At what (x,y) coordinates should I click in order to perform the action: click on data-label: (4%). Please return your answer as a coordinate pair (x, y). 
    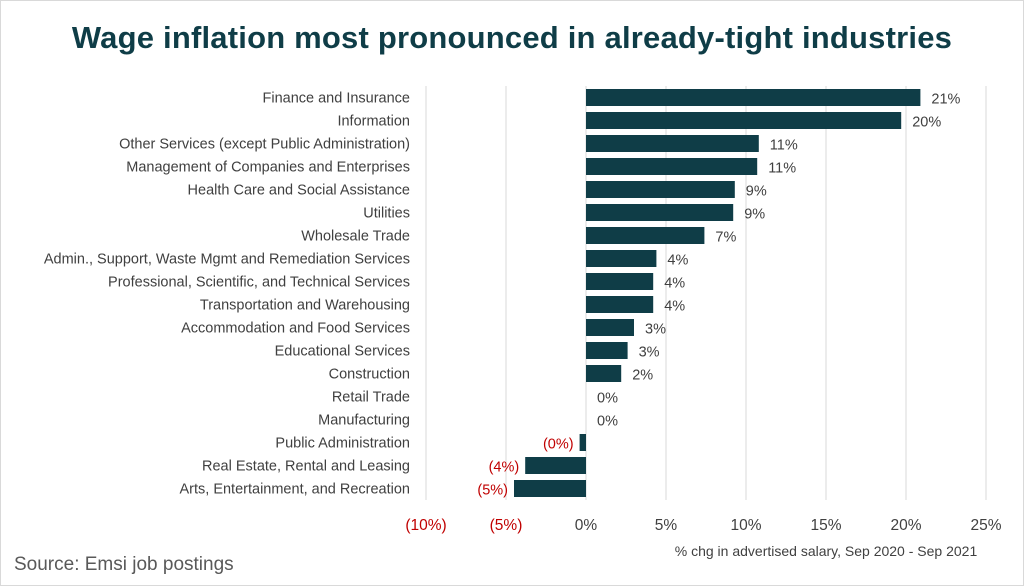
    Looking at the image, I should click on (504, 468).